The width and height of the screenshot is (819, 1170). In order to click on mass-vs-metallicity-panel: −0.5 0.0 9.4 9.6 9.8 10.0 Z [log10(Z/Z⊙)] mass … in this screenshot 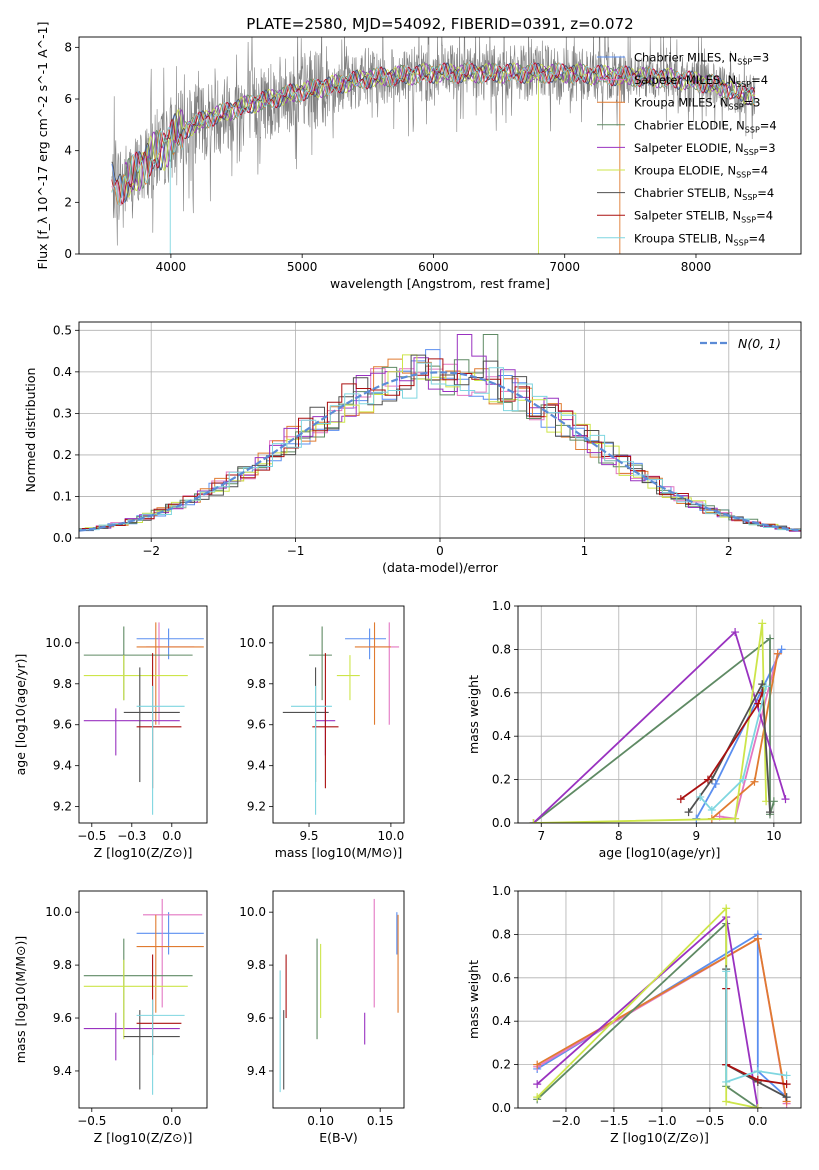, I will do `click(110, 1017)`.